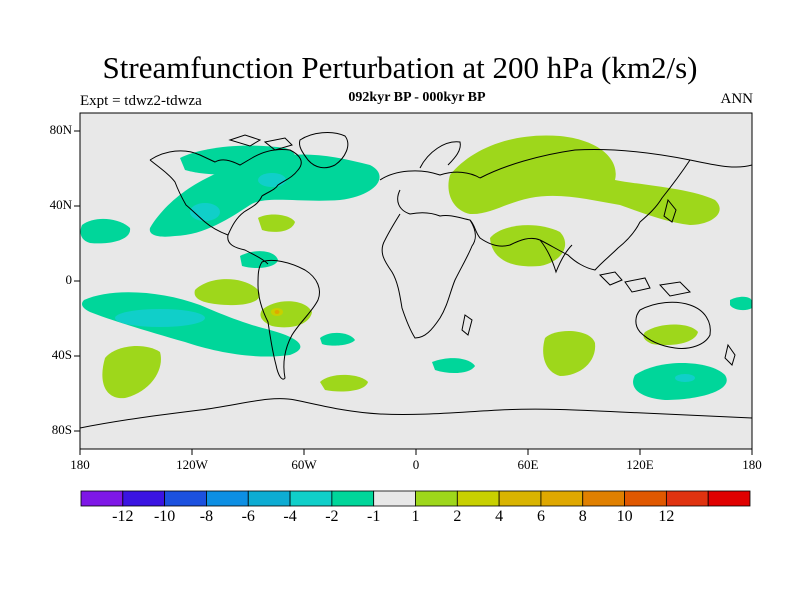 The height and width of the screenshot is (600, 800). I want to click on x-tick-label: 120E, so click(640, 464).